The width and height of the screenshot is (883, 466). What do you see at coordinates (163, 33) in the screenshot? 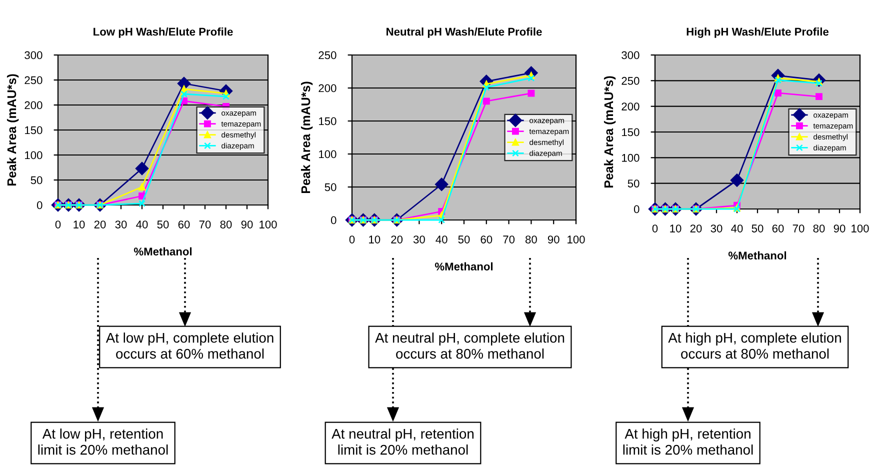
I see `chart-title: Low pH Wash/Elute Profile` at bounding box center [163, 33].